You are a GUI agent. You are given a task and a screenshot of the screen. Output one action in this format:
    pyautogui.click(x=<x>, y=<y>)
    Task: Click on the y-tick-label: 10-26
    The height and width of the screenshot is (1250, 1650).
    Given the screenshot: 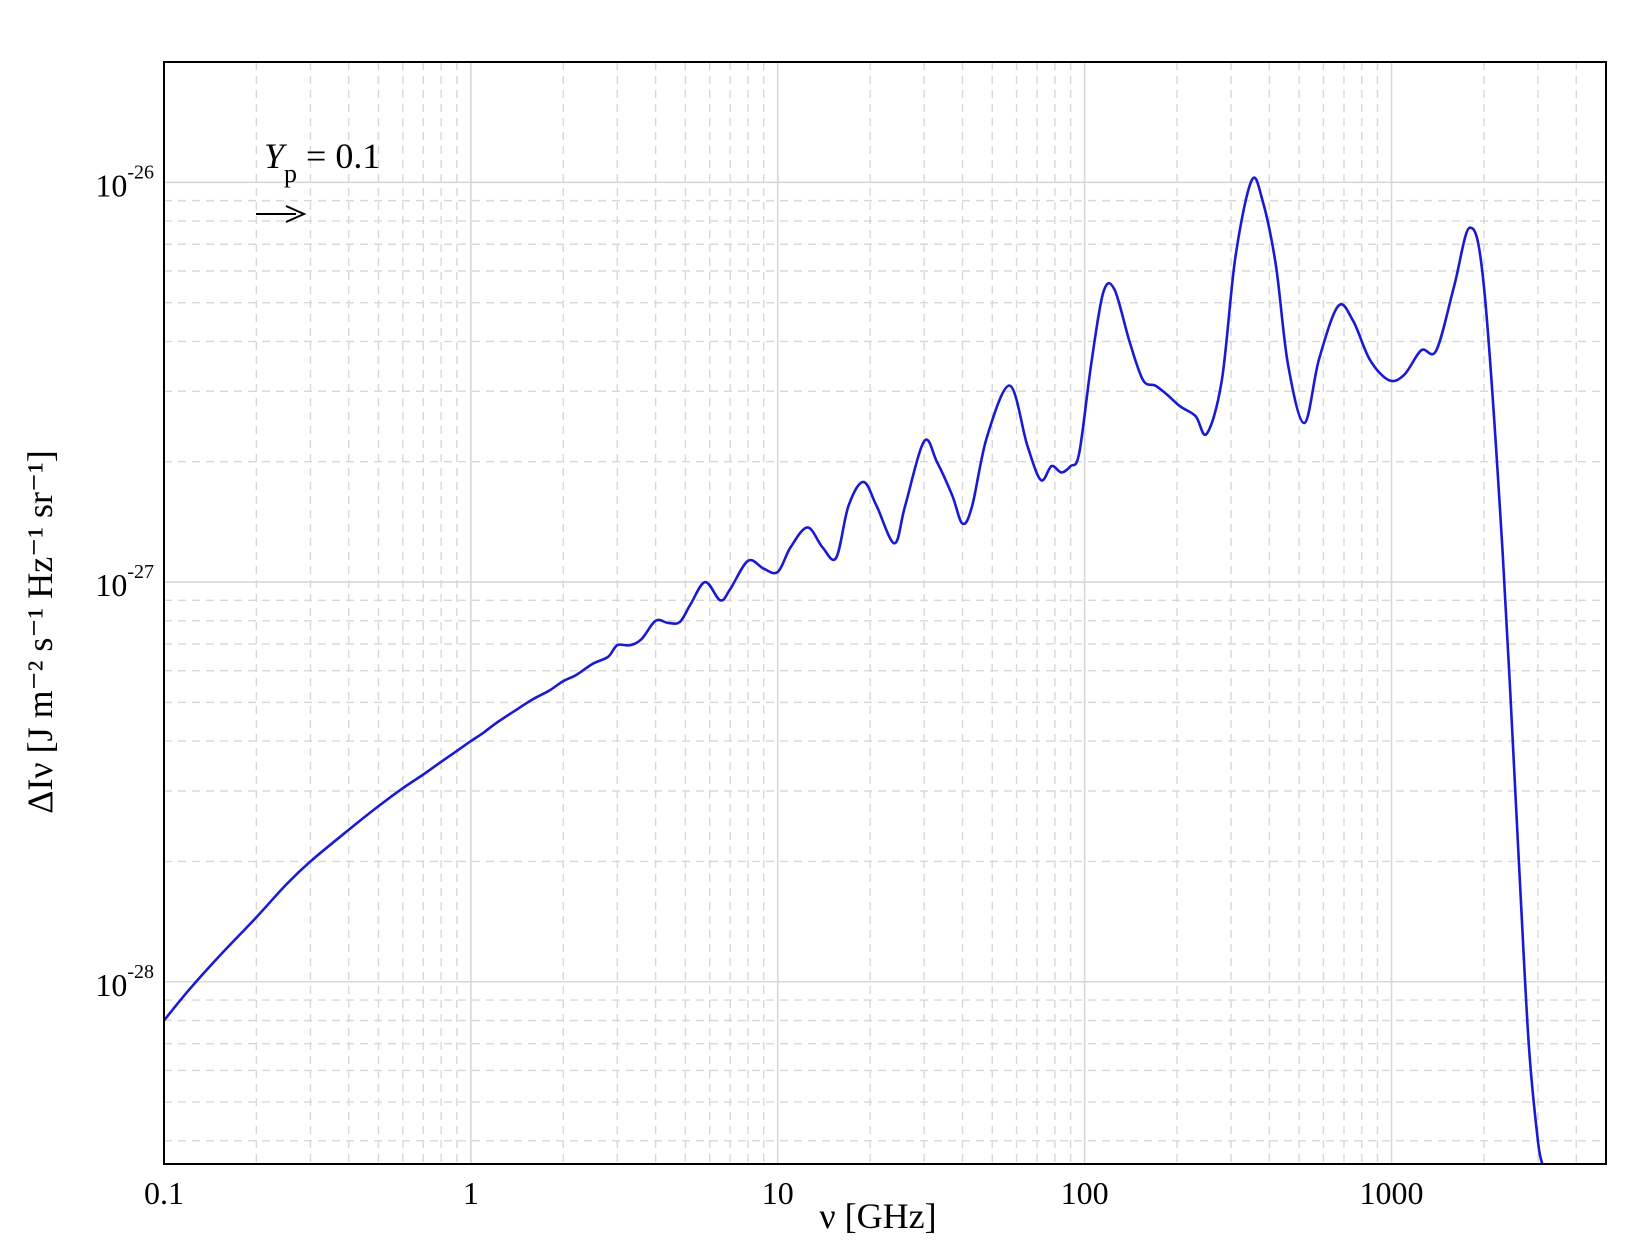 What is the action you would take?
    pyautogui.click(x=124, y=182)
    